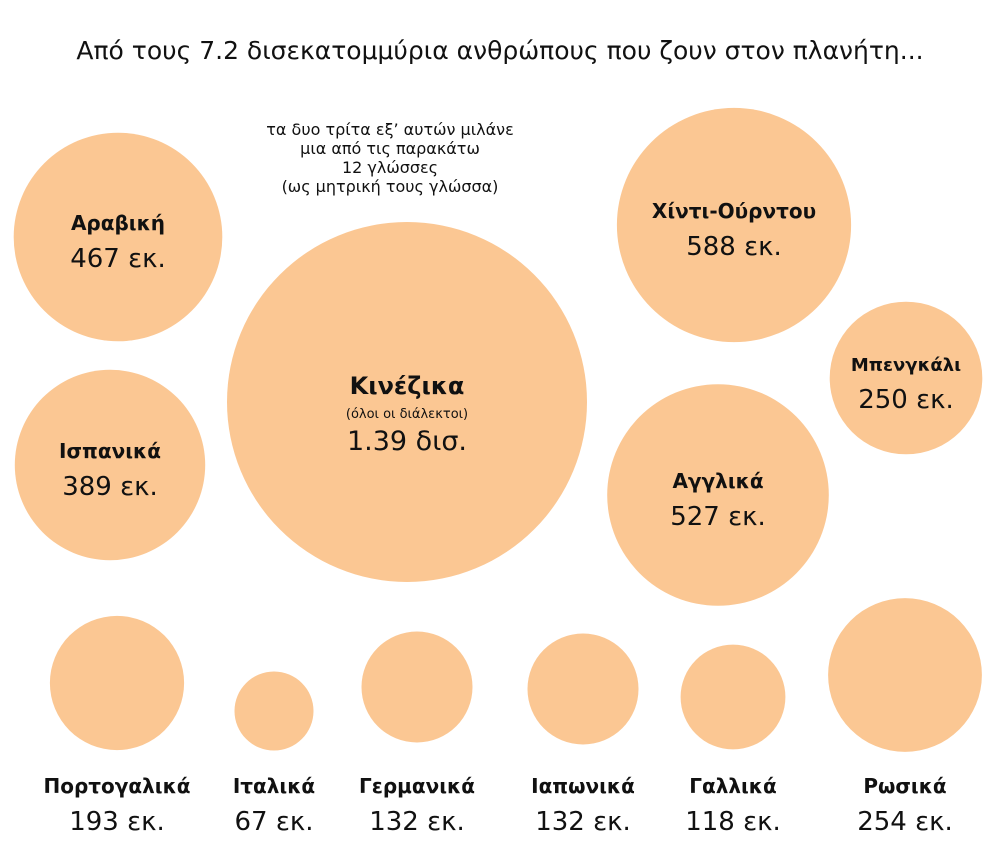 The image size is (1000, 861). What do you see at coordinates (906, 400) in the screenshot?
I see `value-bengali: 250 εκ.` at bounding box center [906, 400].